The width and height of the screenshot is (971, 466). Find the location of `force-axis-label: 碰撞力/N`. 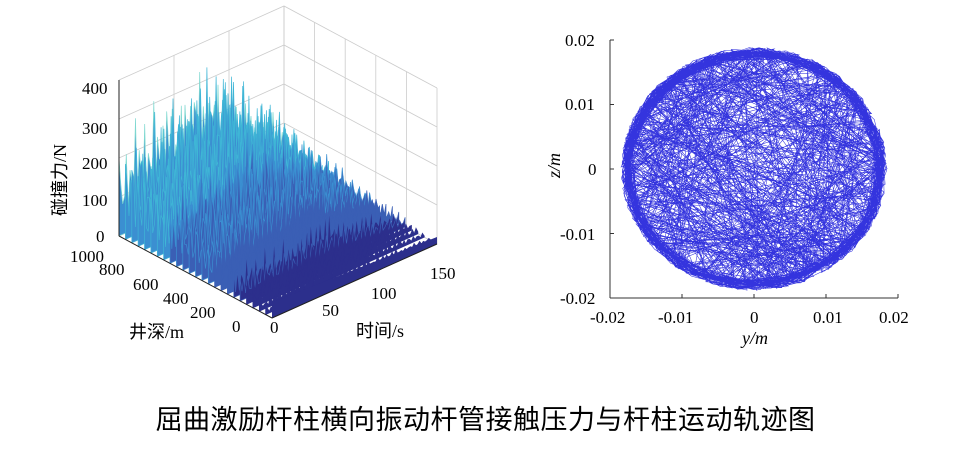

force-axis-label: 碰撞力/N is located at coordinates (60, 180).